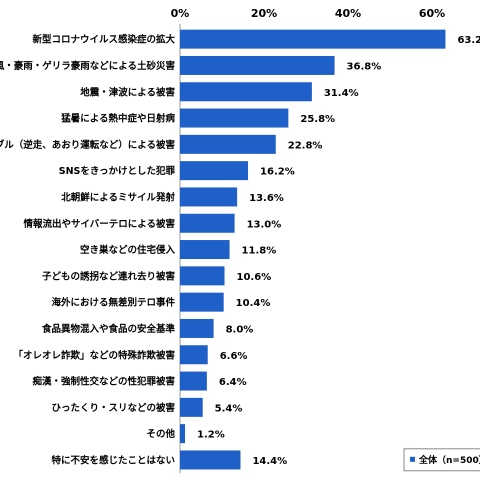 The image size is (480, 480). What do you see at coordinates (412, 459) in the screenshot?
I see `legend-swatch` at bounding box center [412, 459].